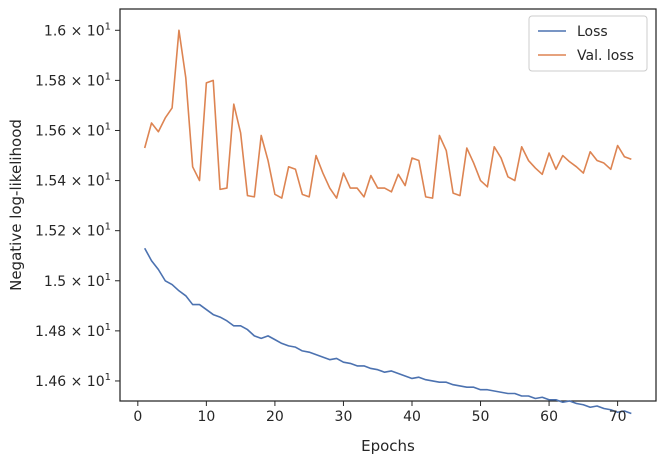 The image size is (667, 464). I want to click on x-tick-label: 40, so click(412, 417).